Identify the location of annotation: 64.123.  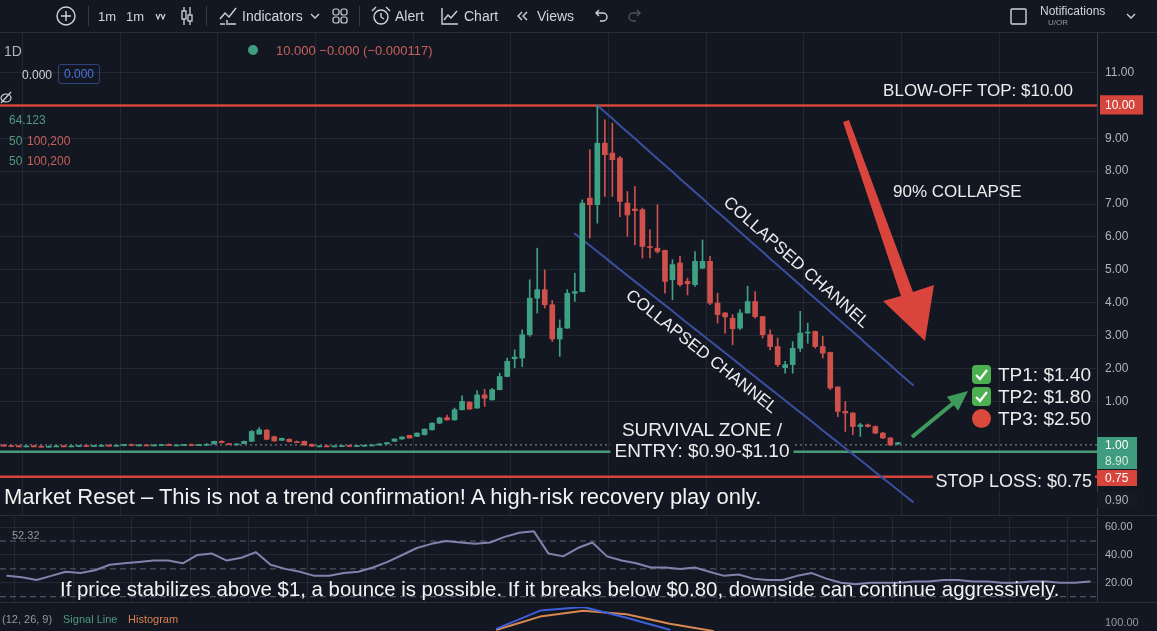
(27, 120).